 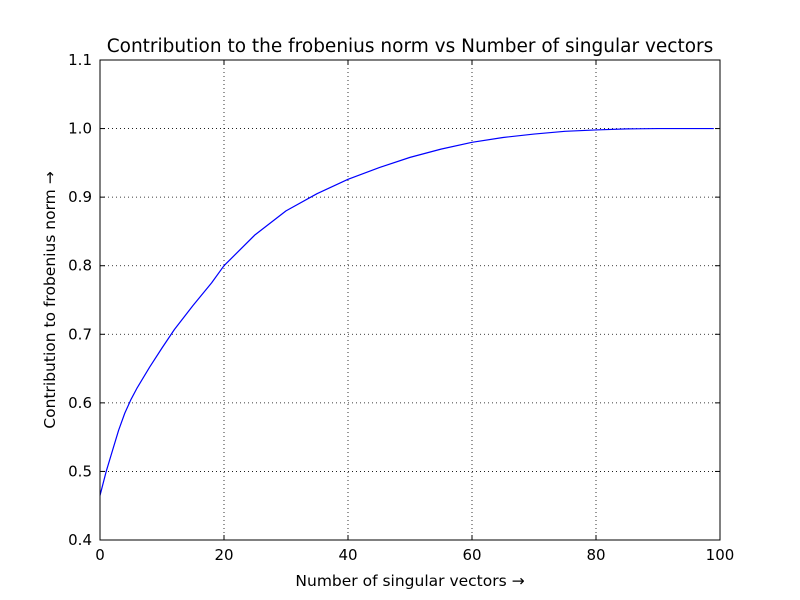 I want to click on x-tick-label: 0, so click(x=100, y=555).